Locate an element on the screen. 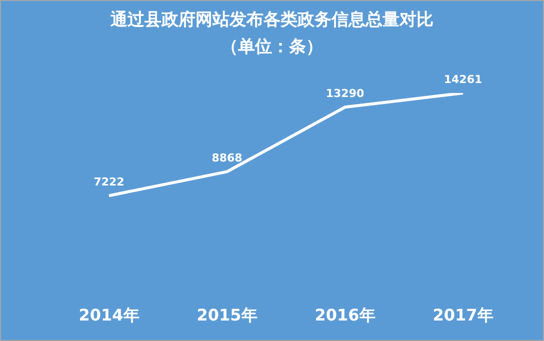  chart-subtitle: （单位：条） is located at coordinates (272, 47).